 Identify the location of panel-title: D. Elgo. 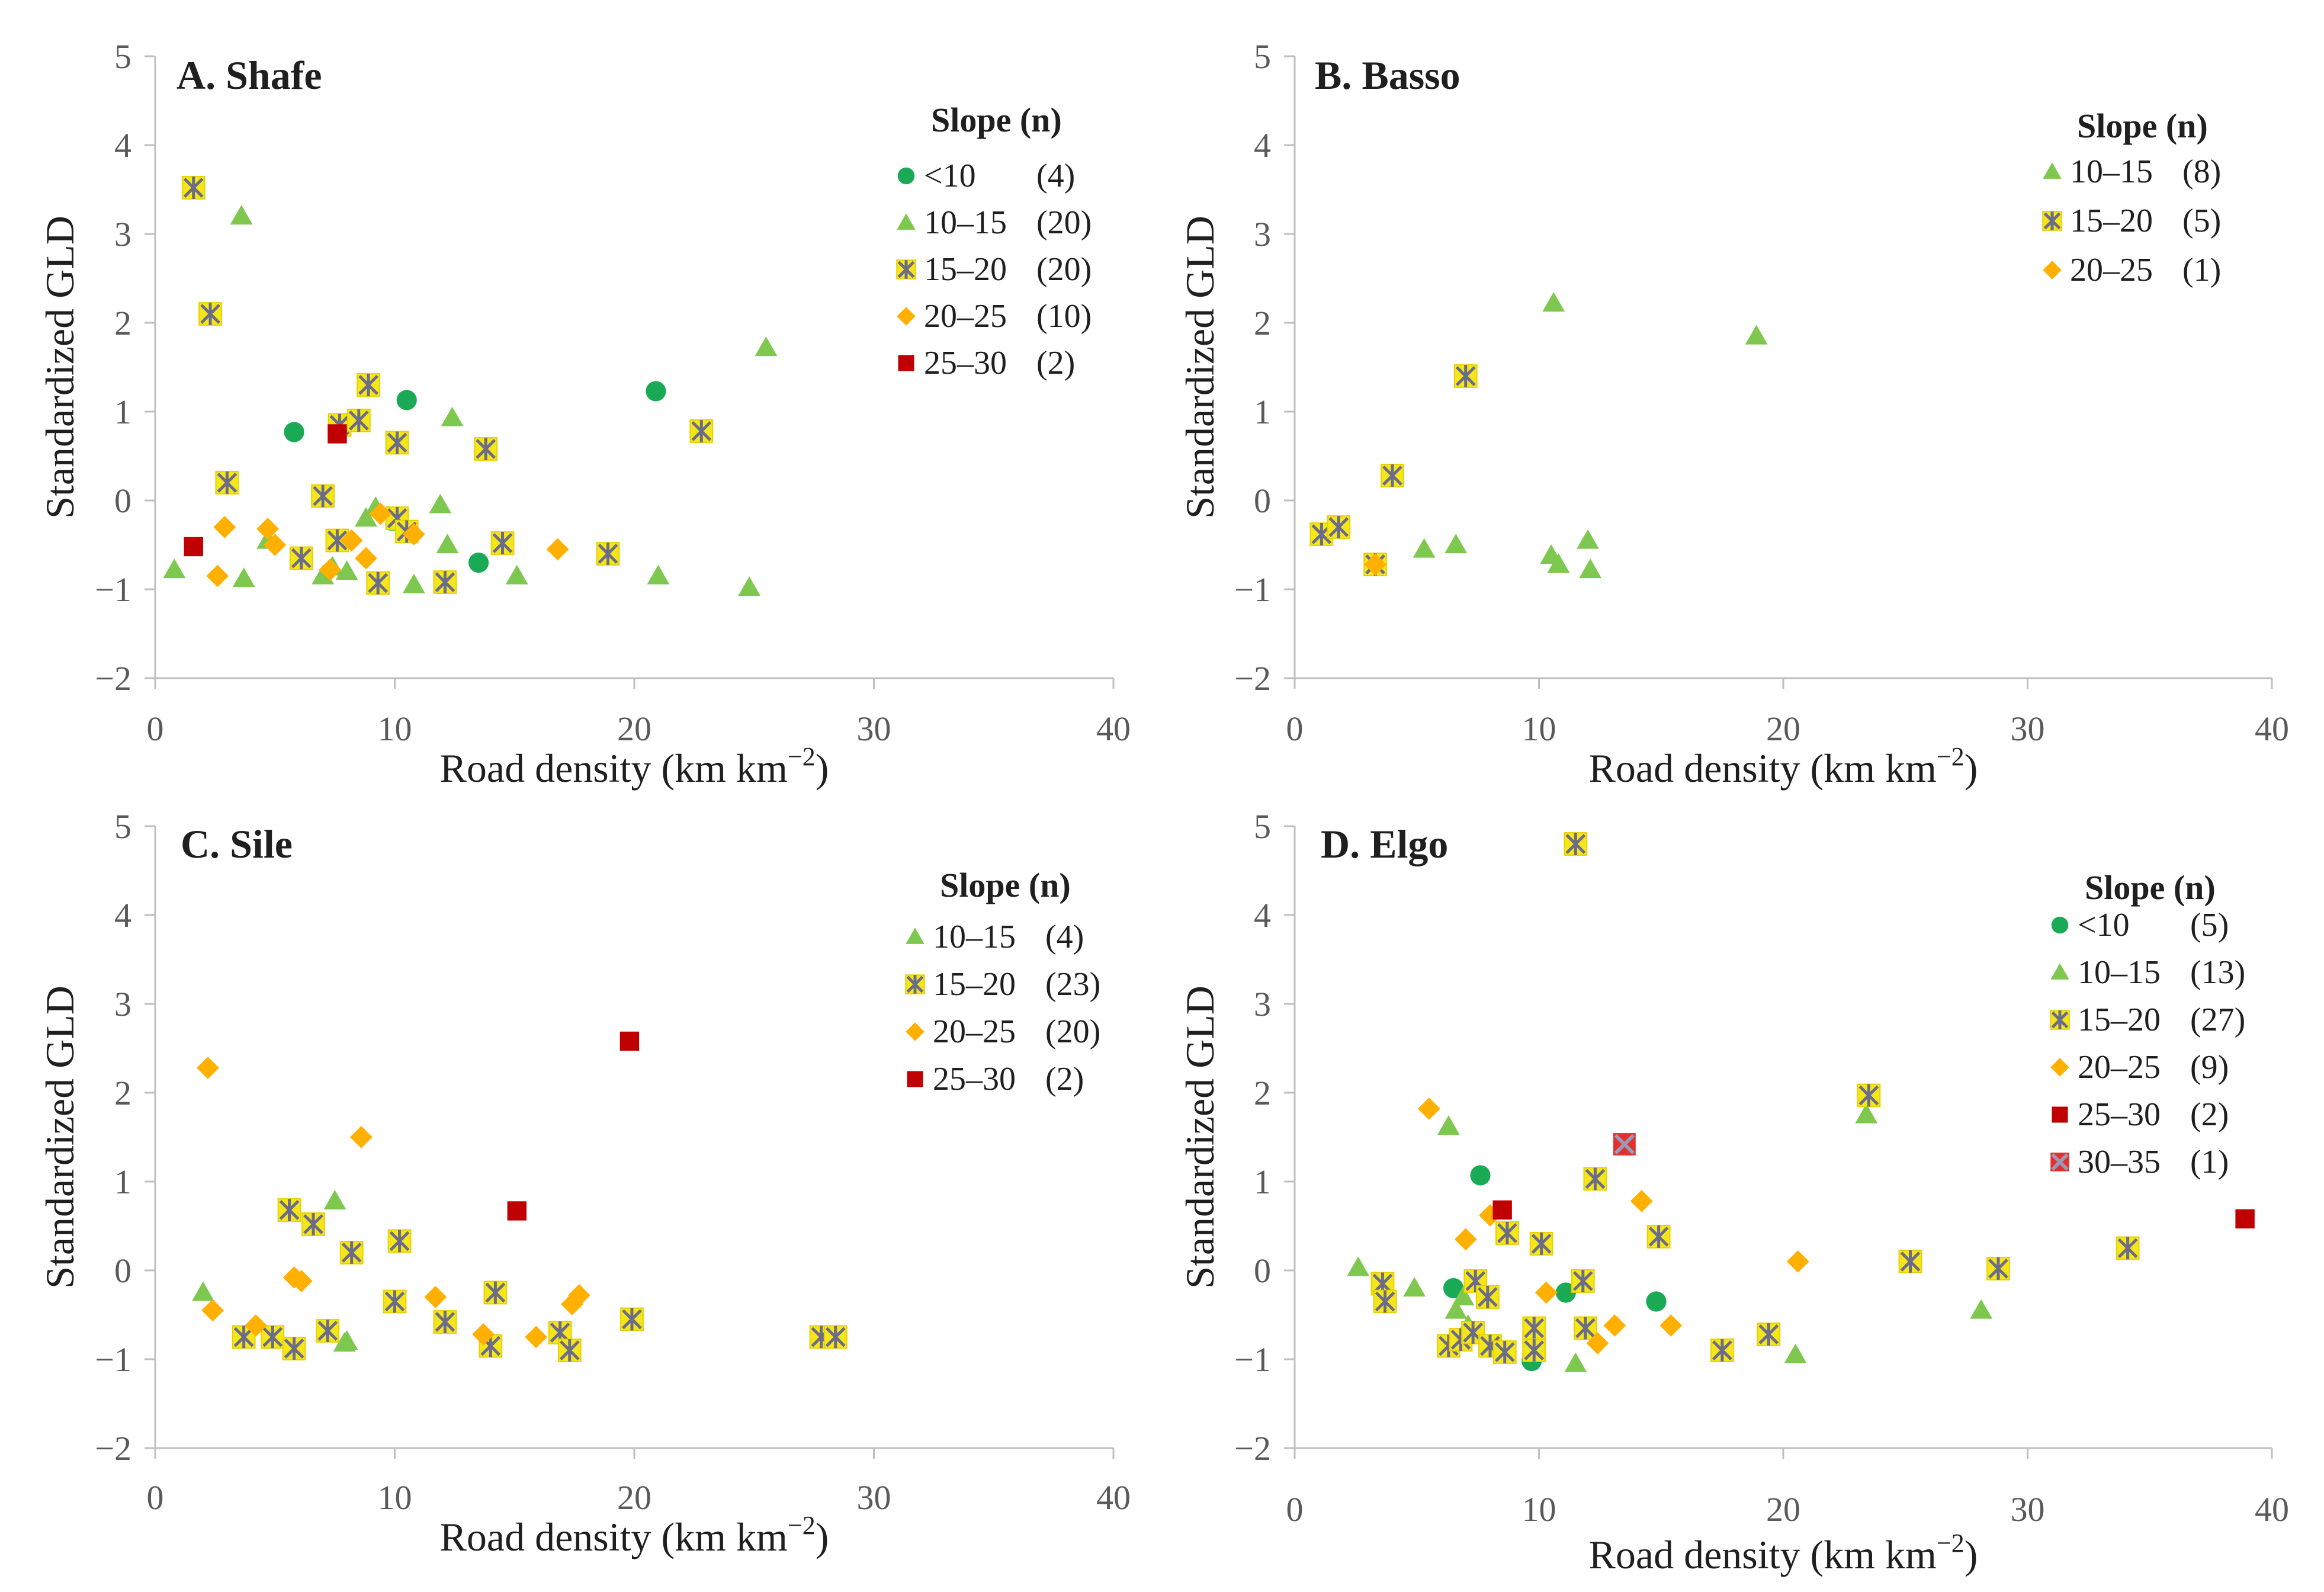
(1384, 843).